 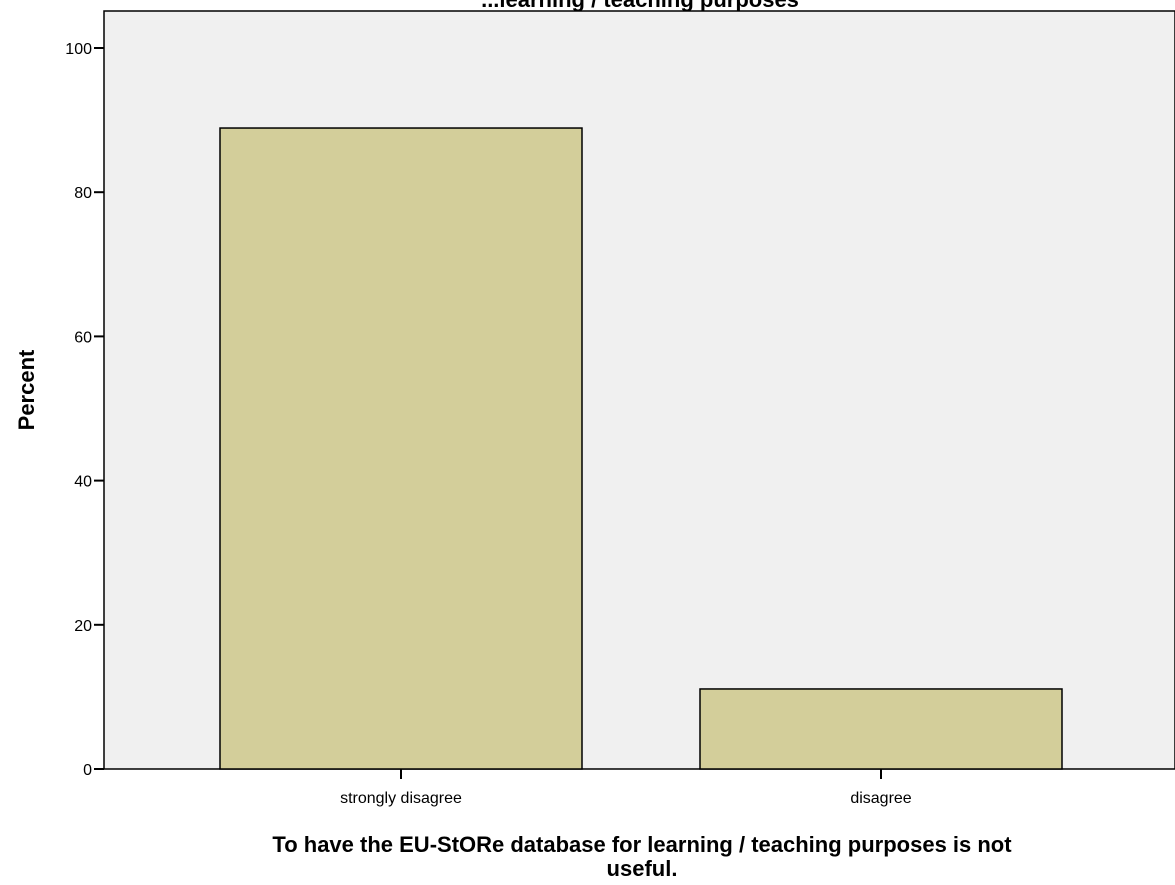 I want to click on y-axis-title: Percent, so click(x=26, y=389).